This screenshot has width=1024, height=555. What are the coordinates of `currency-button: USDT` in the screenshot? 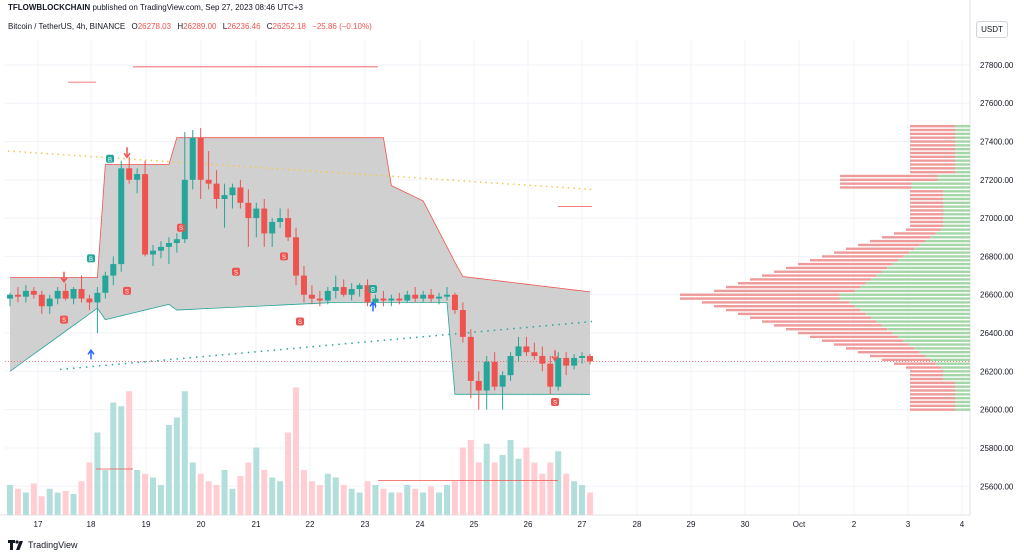 It's located at (992, 29).